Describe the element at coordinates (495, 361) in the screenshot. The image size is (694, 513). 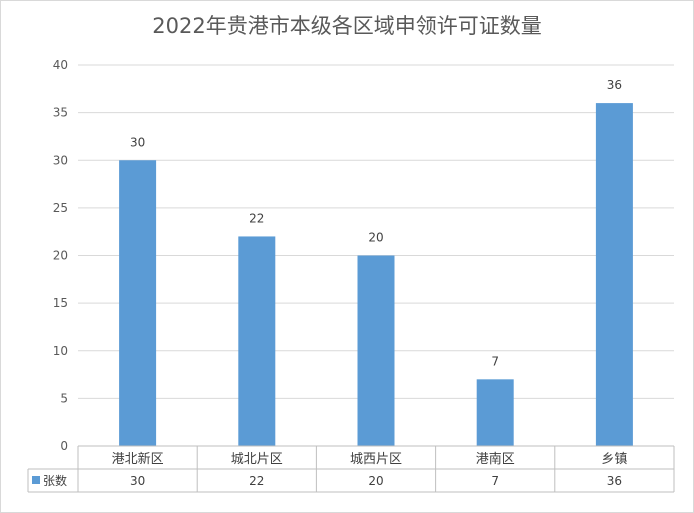
I see `data-label: 7` at that location.